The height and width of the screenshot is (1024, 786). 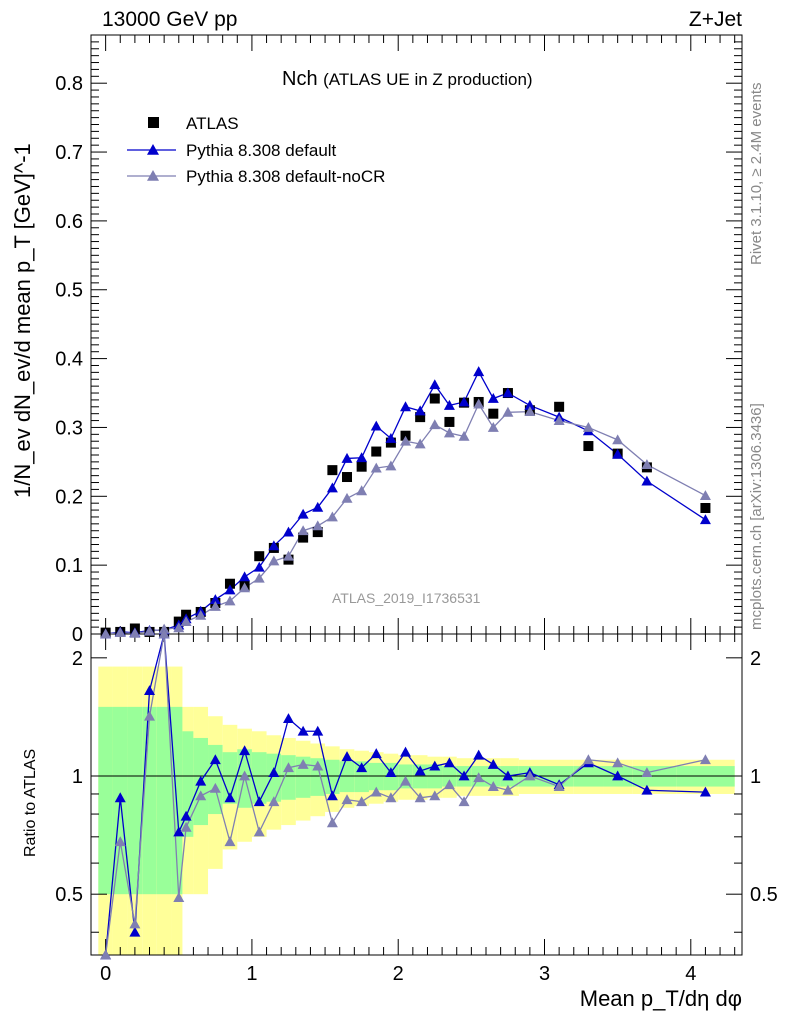 I want to click on ratio-tick-label: 1, so click(x=77, y=777).